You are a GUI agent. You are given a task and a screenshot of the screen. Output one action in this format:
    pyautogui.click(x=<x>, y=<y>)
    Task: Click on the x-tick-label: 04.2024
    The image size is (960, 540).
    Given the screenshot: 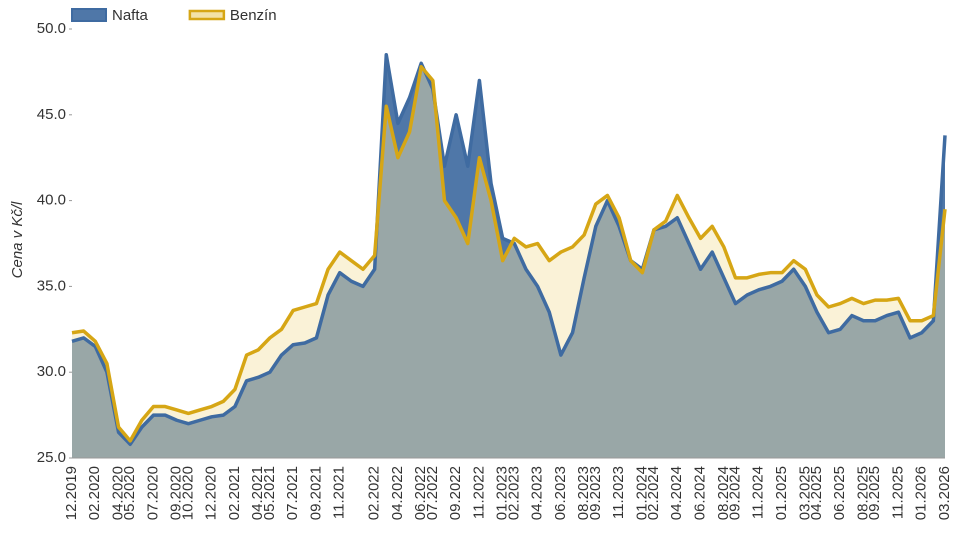 What is the action you would take?
    pyautogui.click(x=676, y=493)
    